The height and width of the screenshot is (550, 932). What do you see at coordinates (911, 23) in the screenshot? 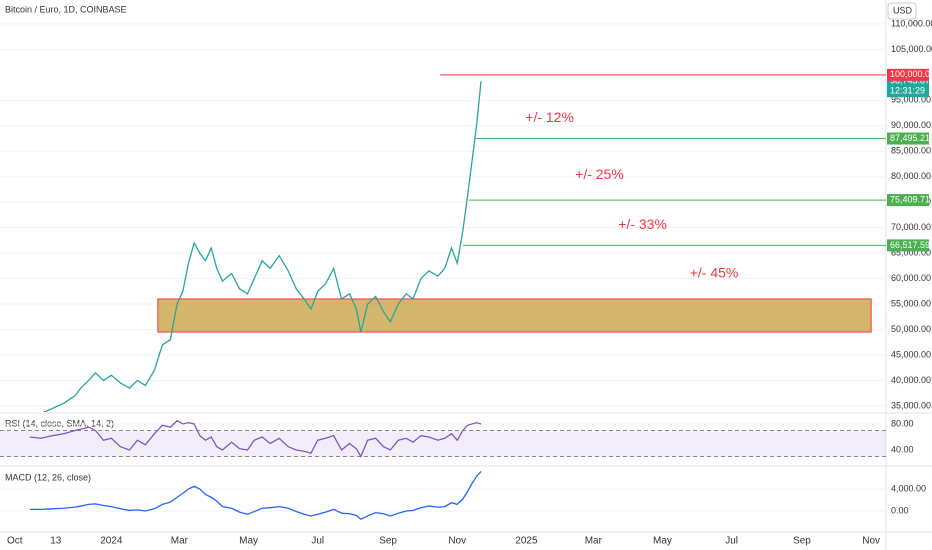
I see `y-tick-label: 110,000.00` at bounding box center [911, 23].